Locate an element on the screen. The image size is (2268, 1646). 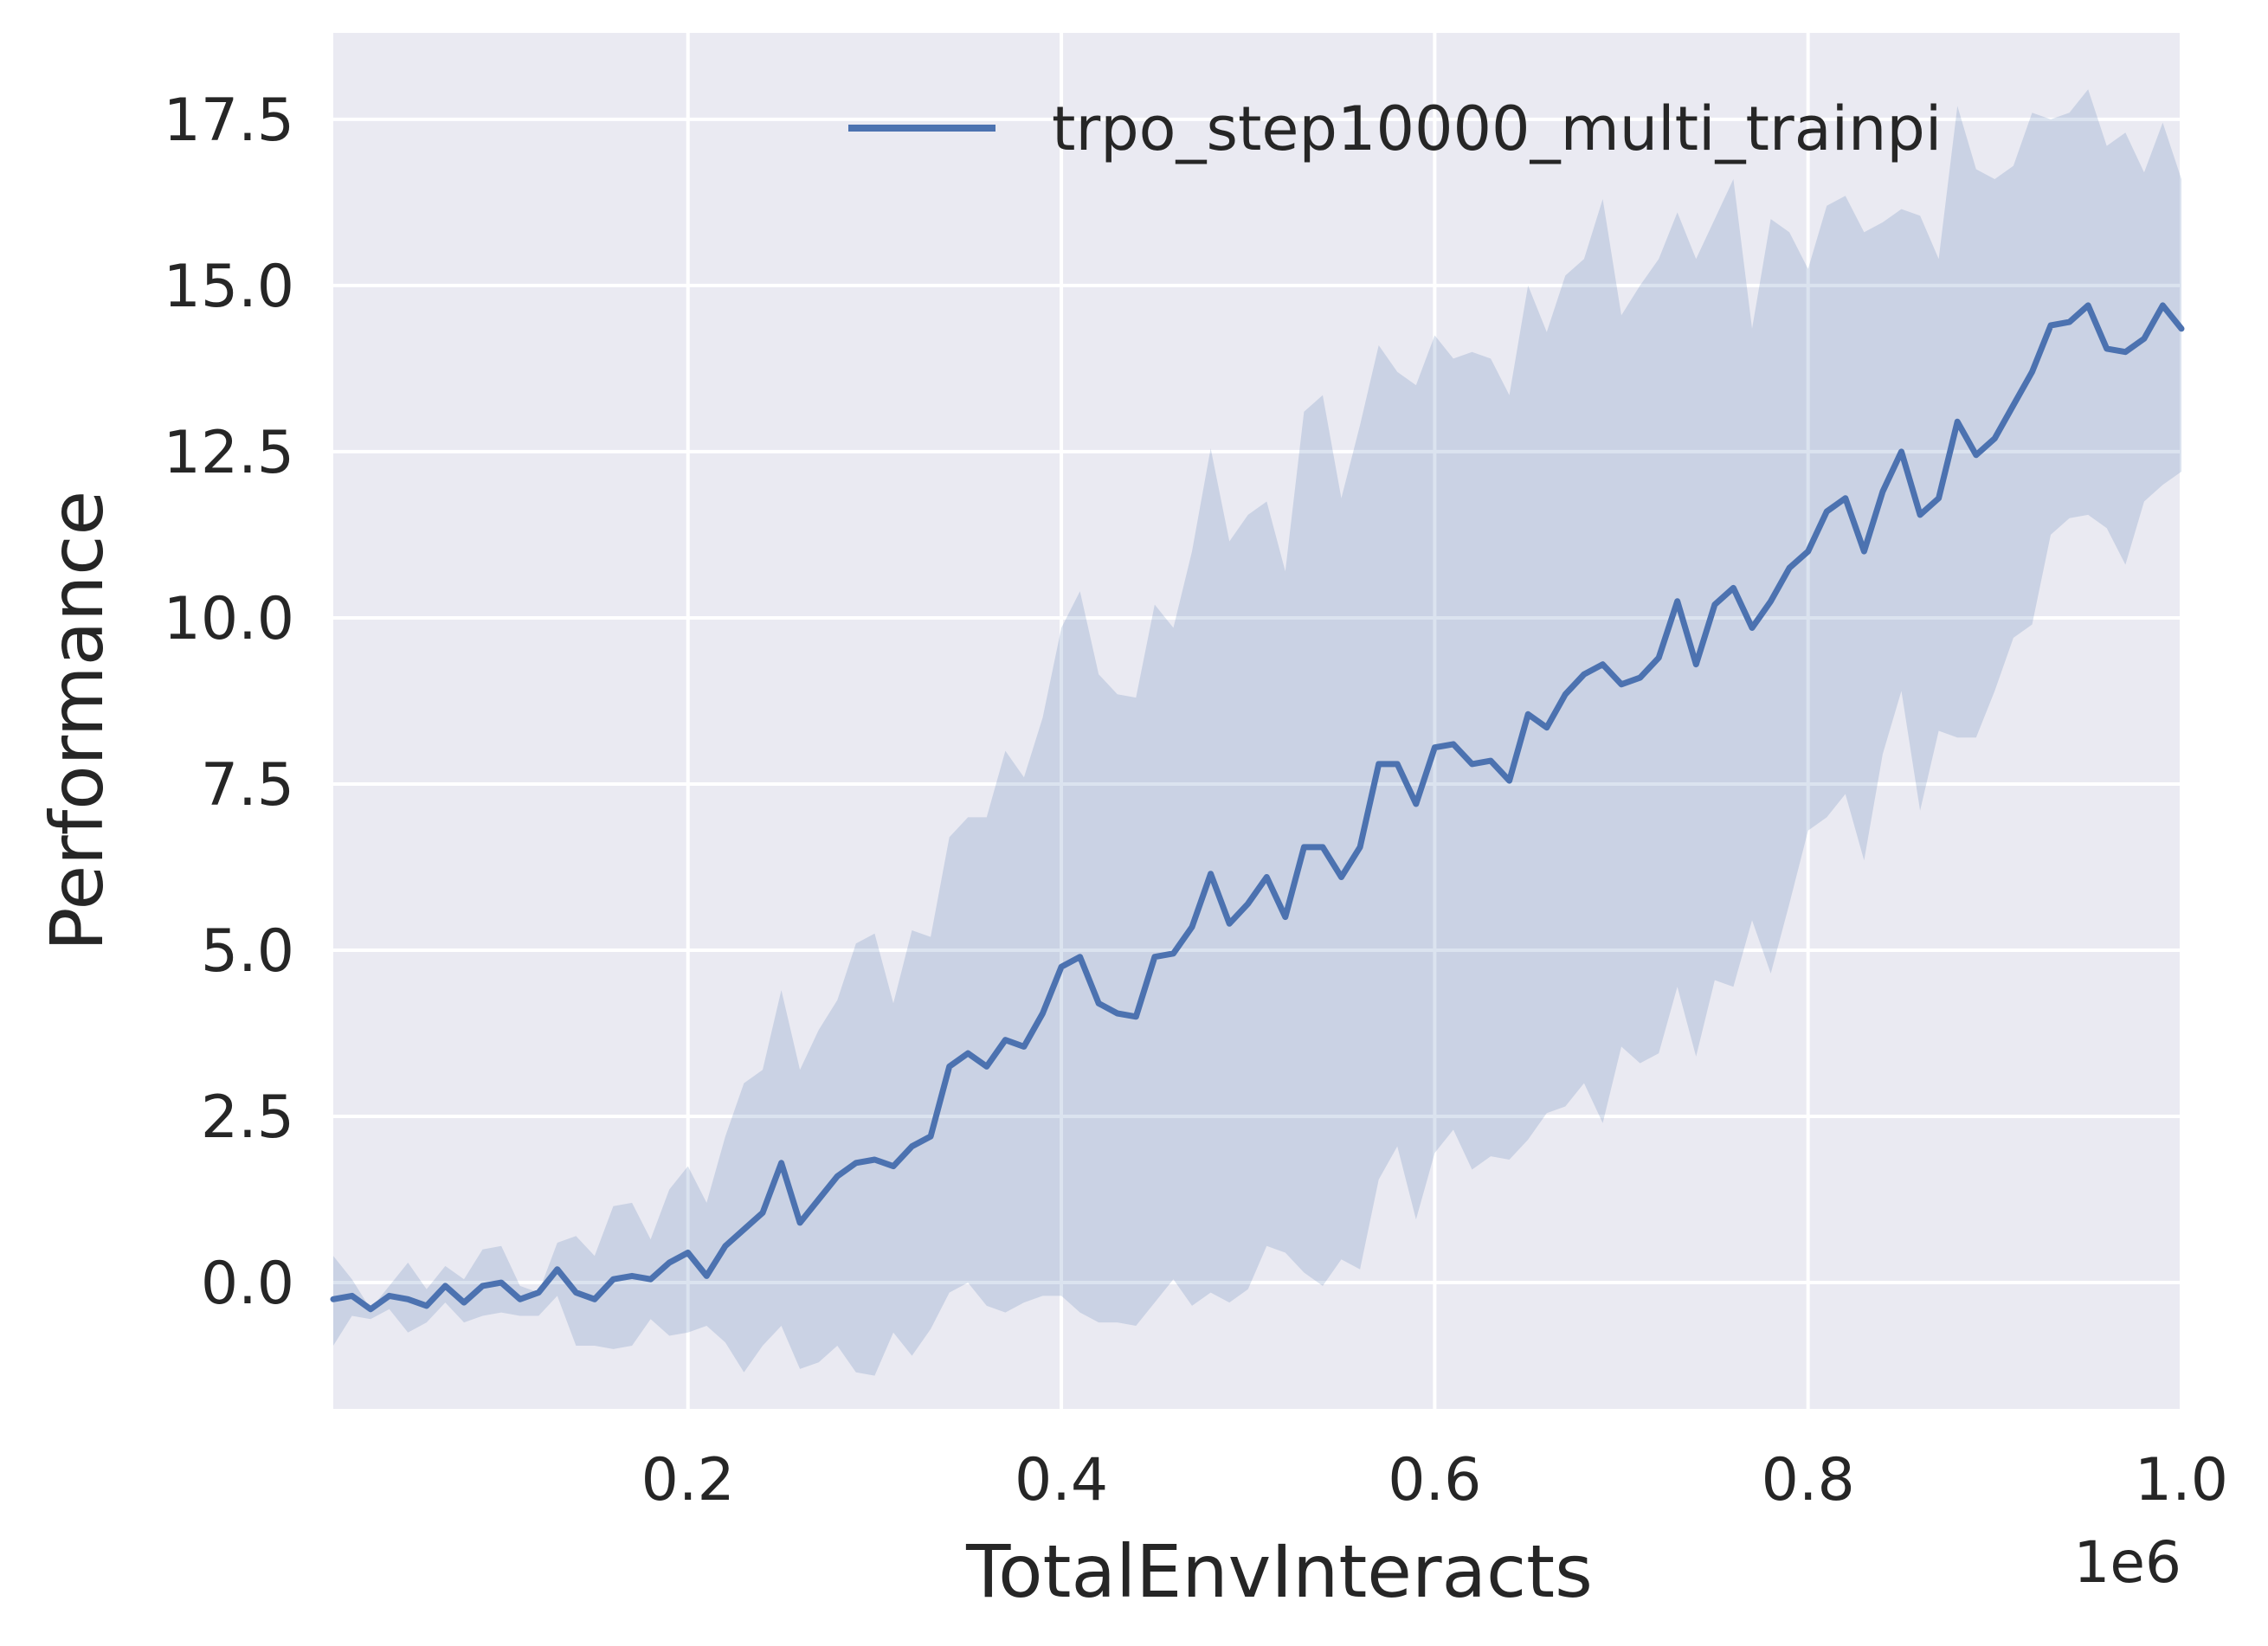
x-tick-label: 0.4 is located at coordinates (1061, 1480).